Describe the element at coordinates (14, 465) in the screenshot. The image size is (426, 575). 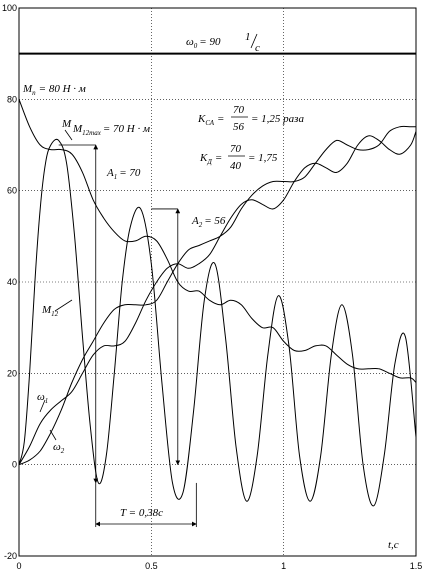
I see `y-tick-label-1: 0` at that location.